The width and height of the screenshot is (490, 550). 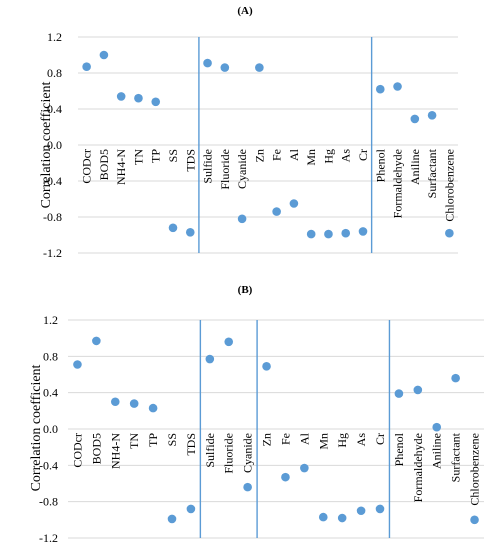 I want to click on chart-b-y-axis-label: Correlation coefficient, so click(x=36, y=427).